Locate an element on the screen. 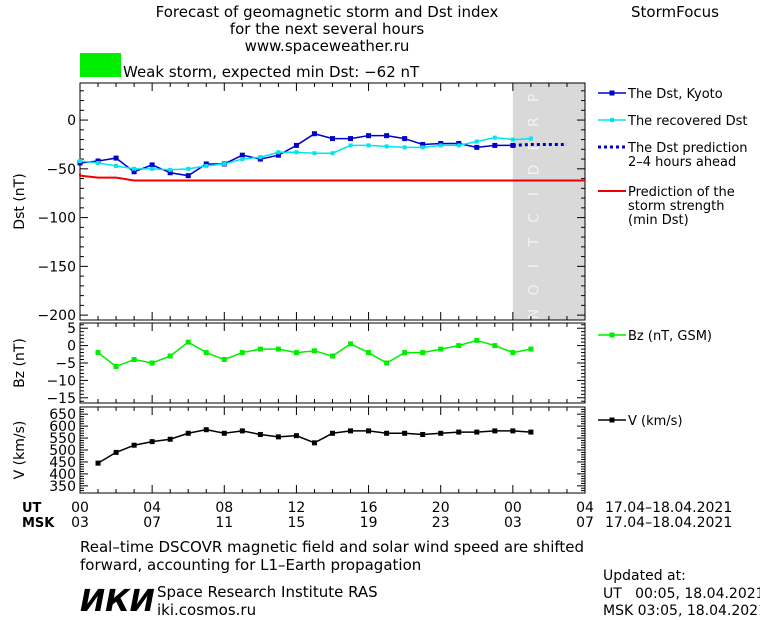 Image resolution: width=760 pixels, height=620 pixels. time-tick-label: 11 is located at coordinates (224, 523).